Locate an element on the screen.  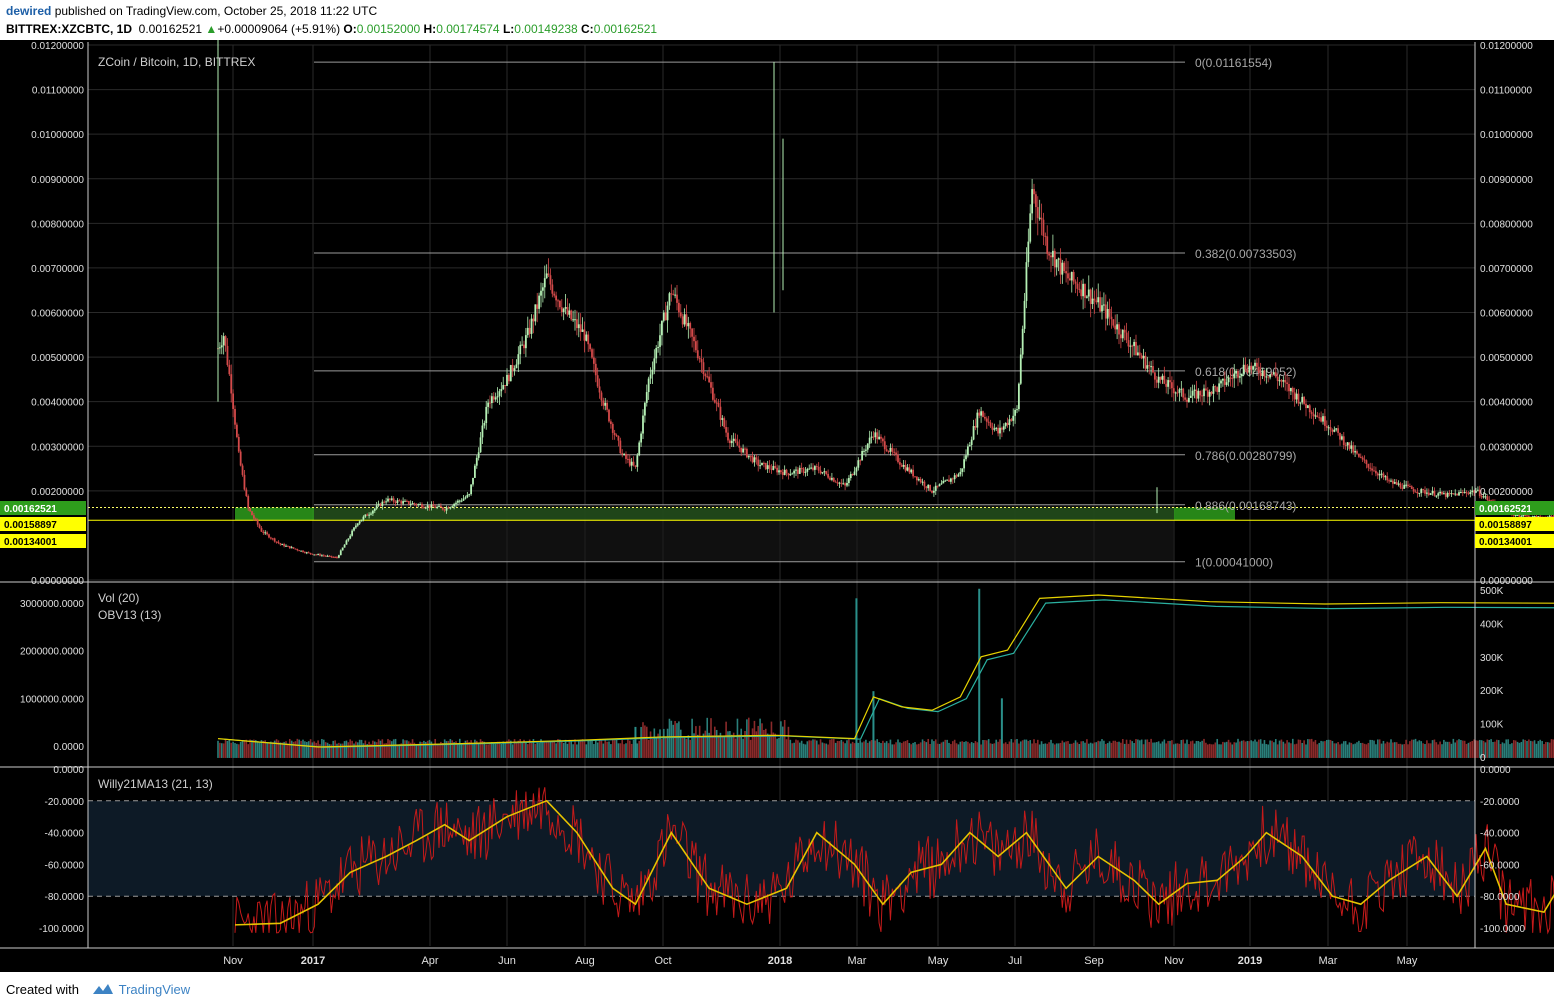
symbol-name: BITTREX:XZCBTC, 1D is located at coordinates (69, 29).